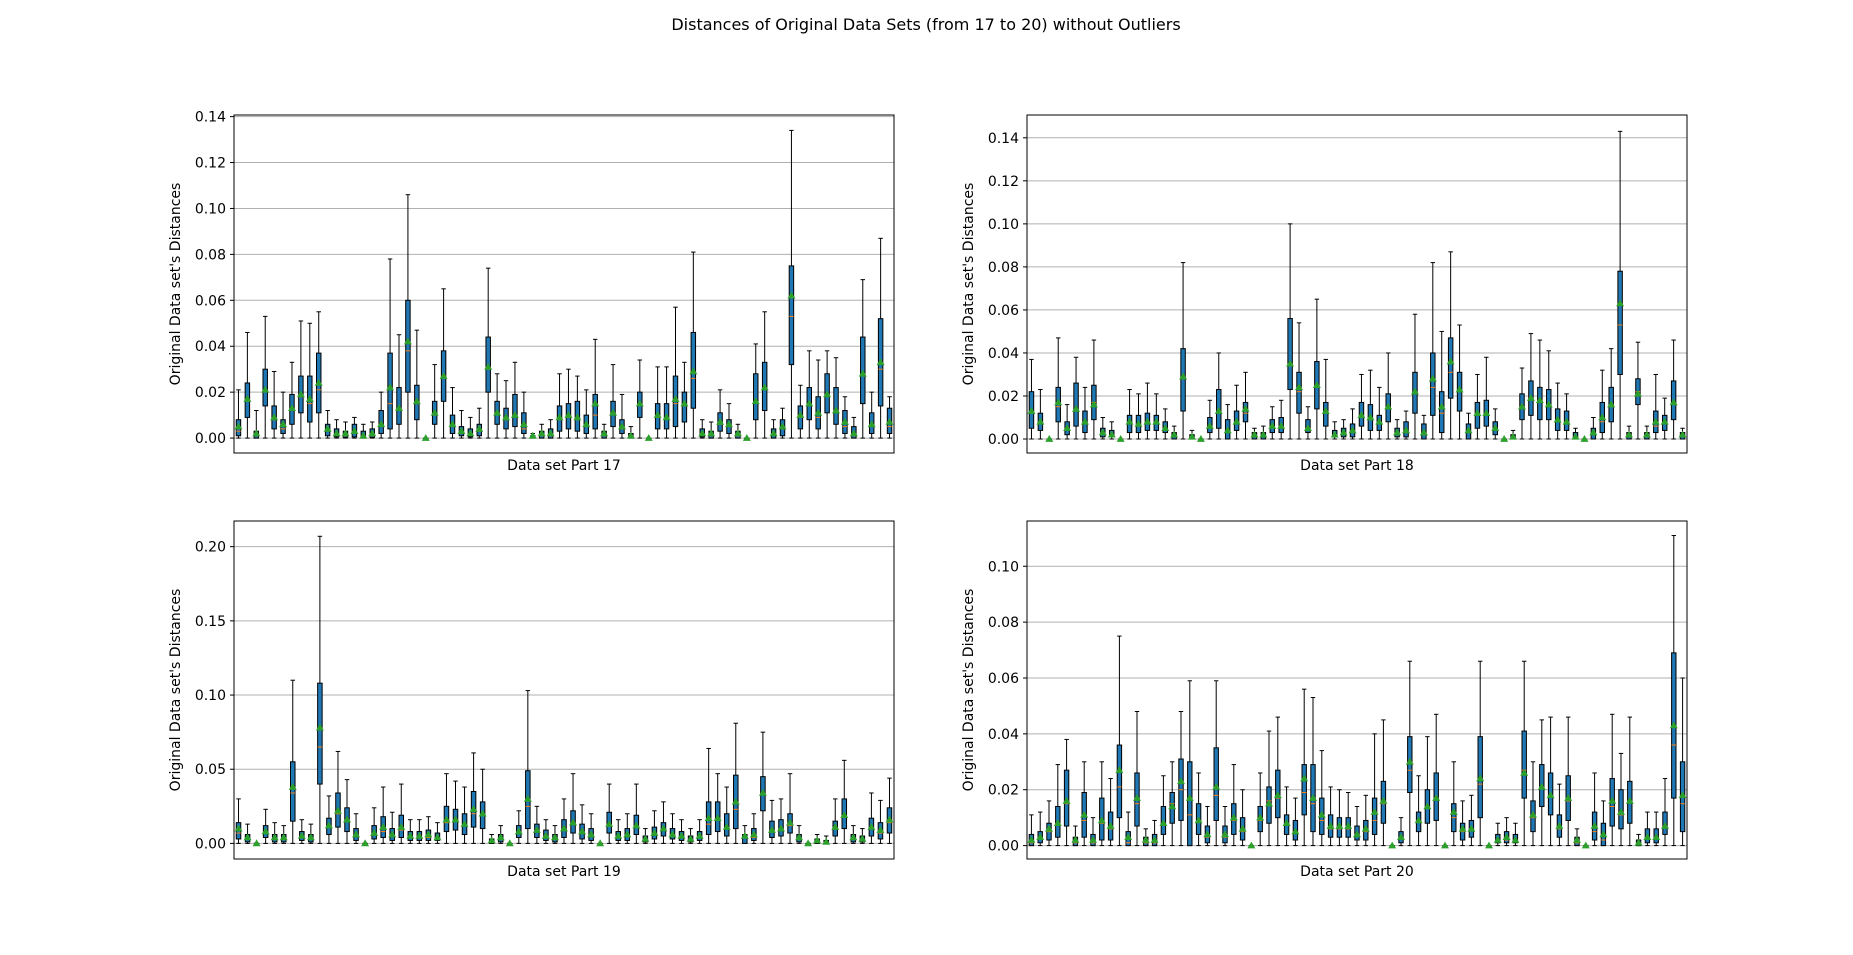 This screenshot has height=955, width=1853. What do you see at coordinates (1003, 182) in the screenshot?
I see `y-tick-label: 0.12` at bounding box center [1003, 182].